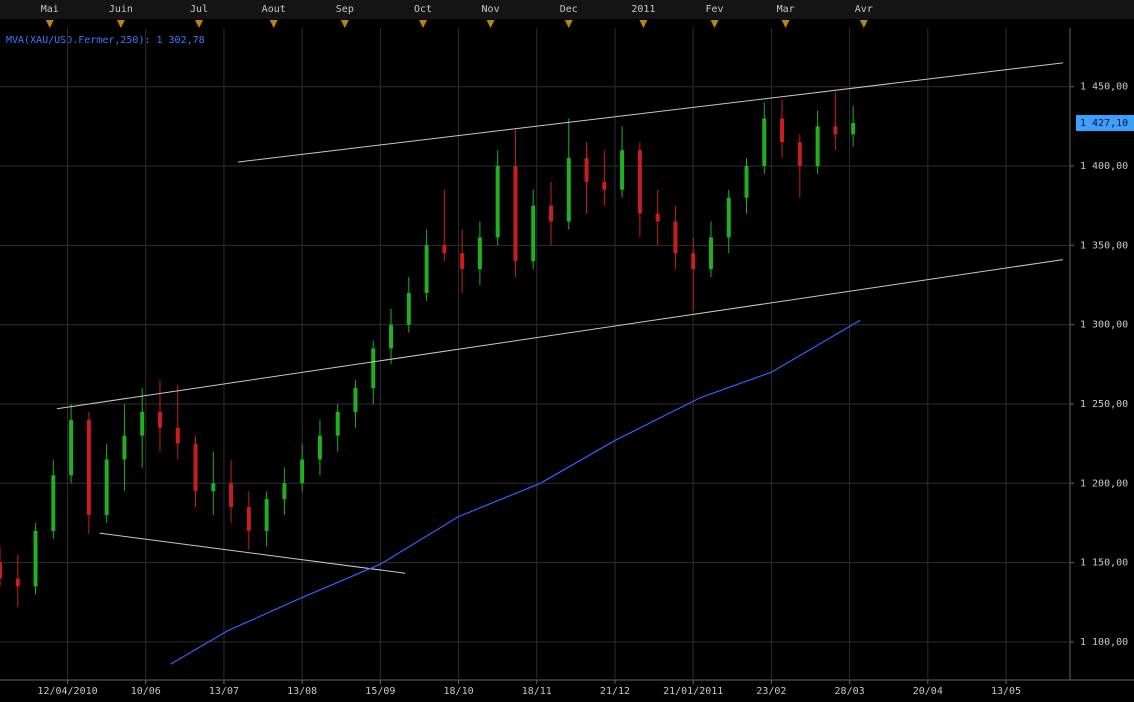  I want to click on y-tick-label: 1 400,00, so click(1104, 166).